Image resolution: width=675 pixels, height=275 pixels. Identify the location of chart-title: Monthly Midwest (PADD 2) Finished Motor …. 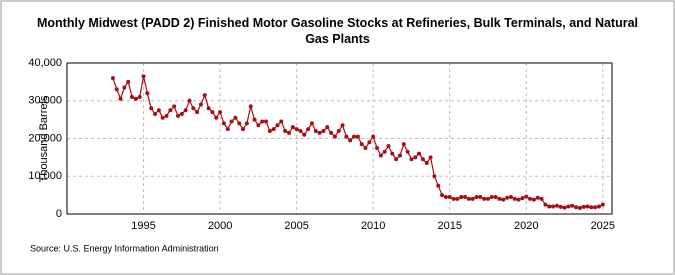
(337, 31).